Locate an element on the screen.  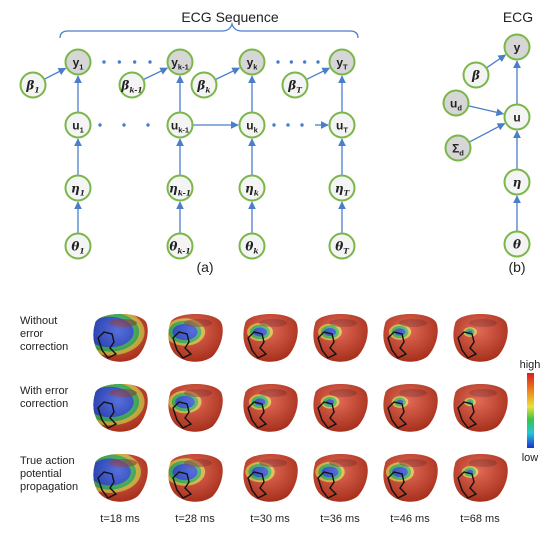
heart-r0-c2-scar-outline is located at coordinates (257, 345).